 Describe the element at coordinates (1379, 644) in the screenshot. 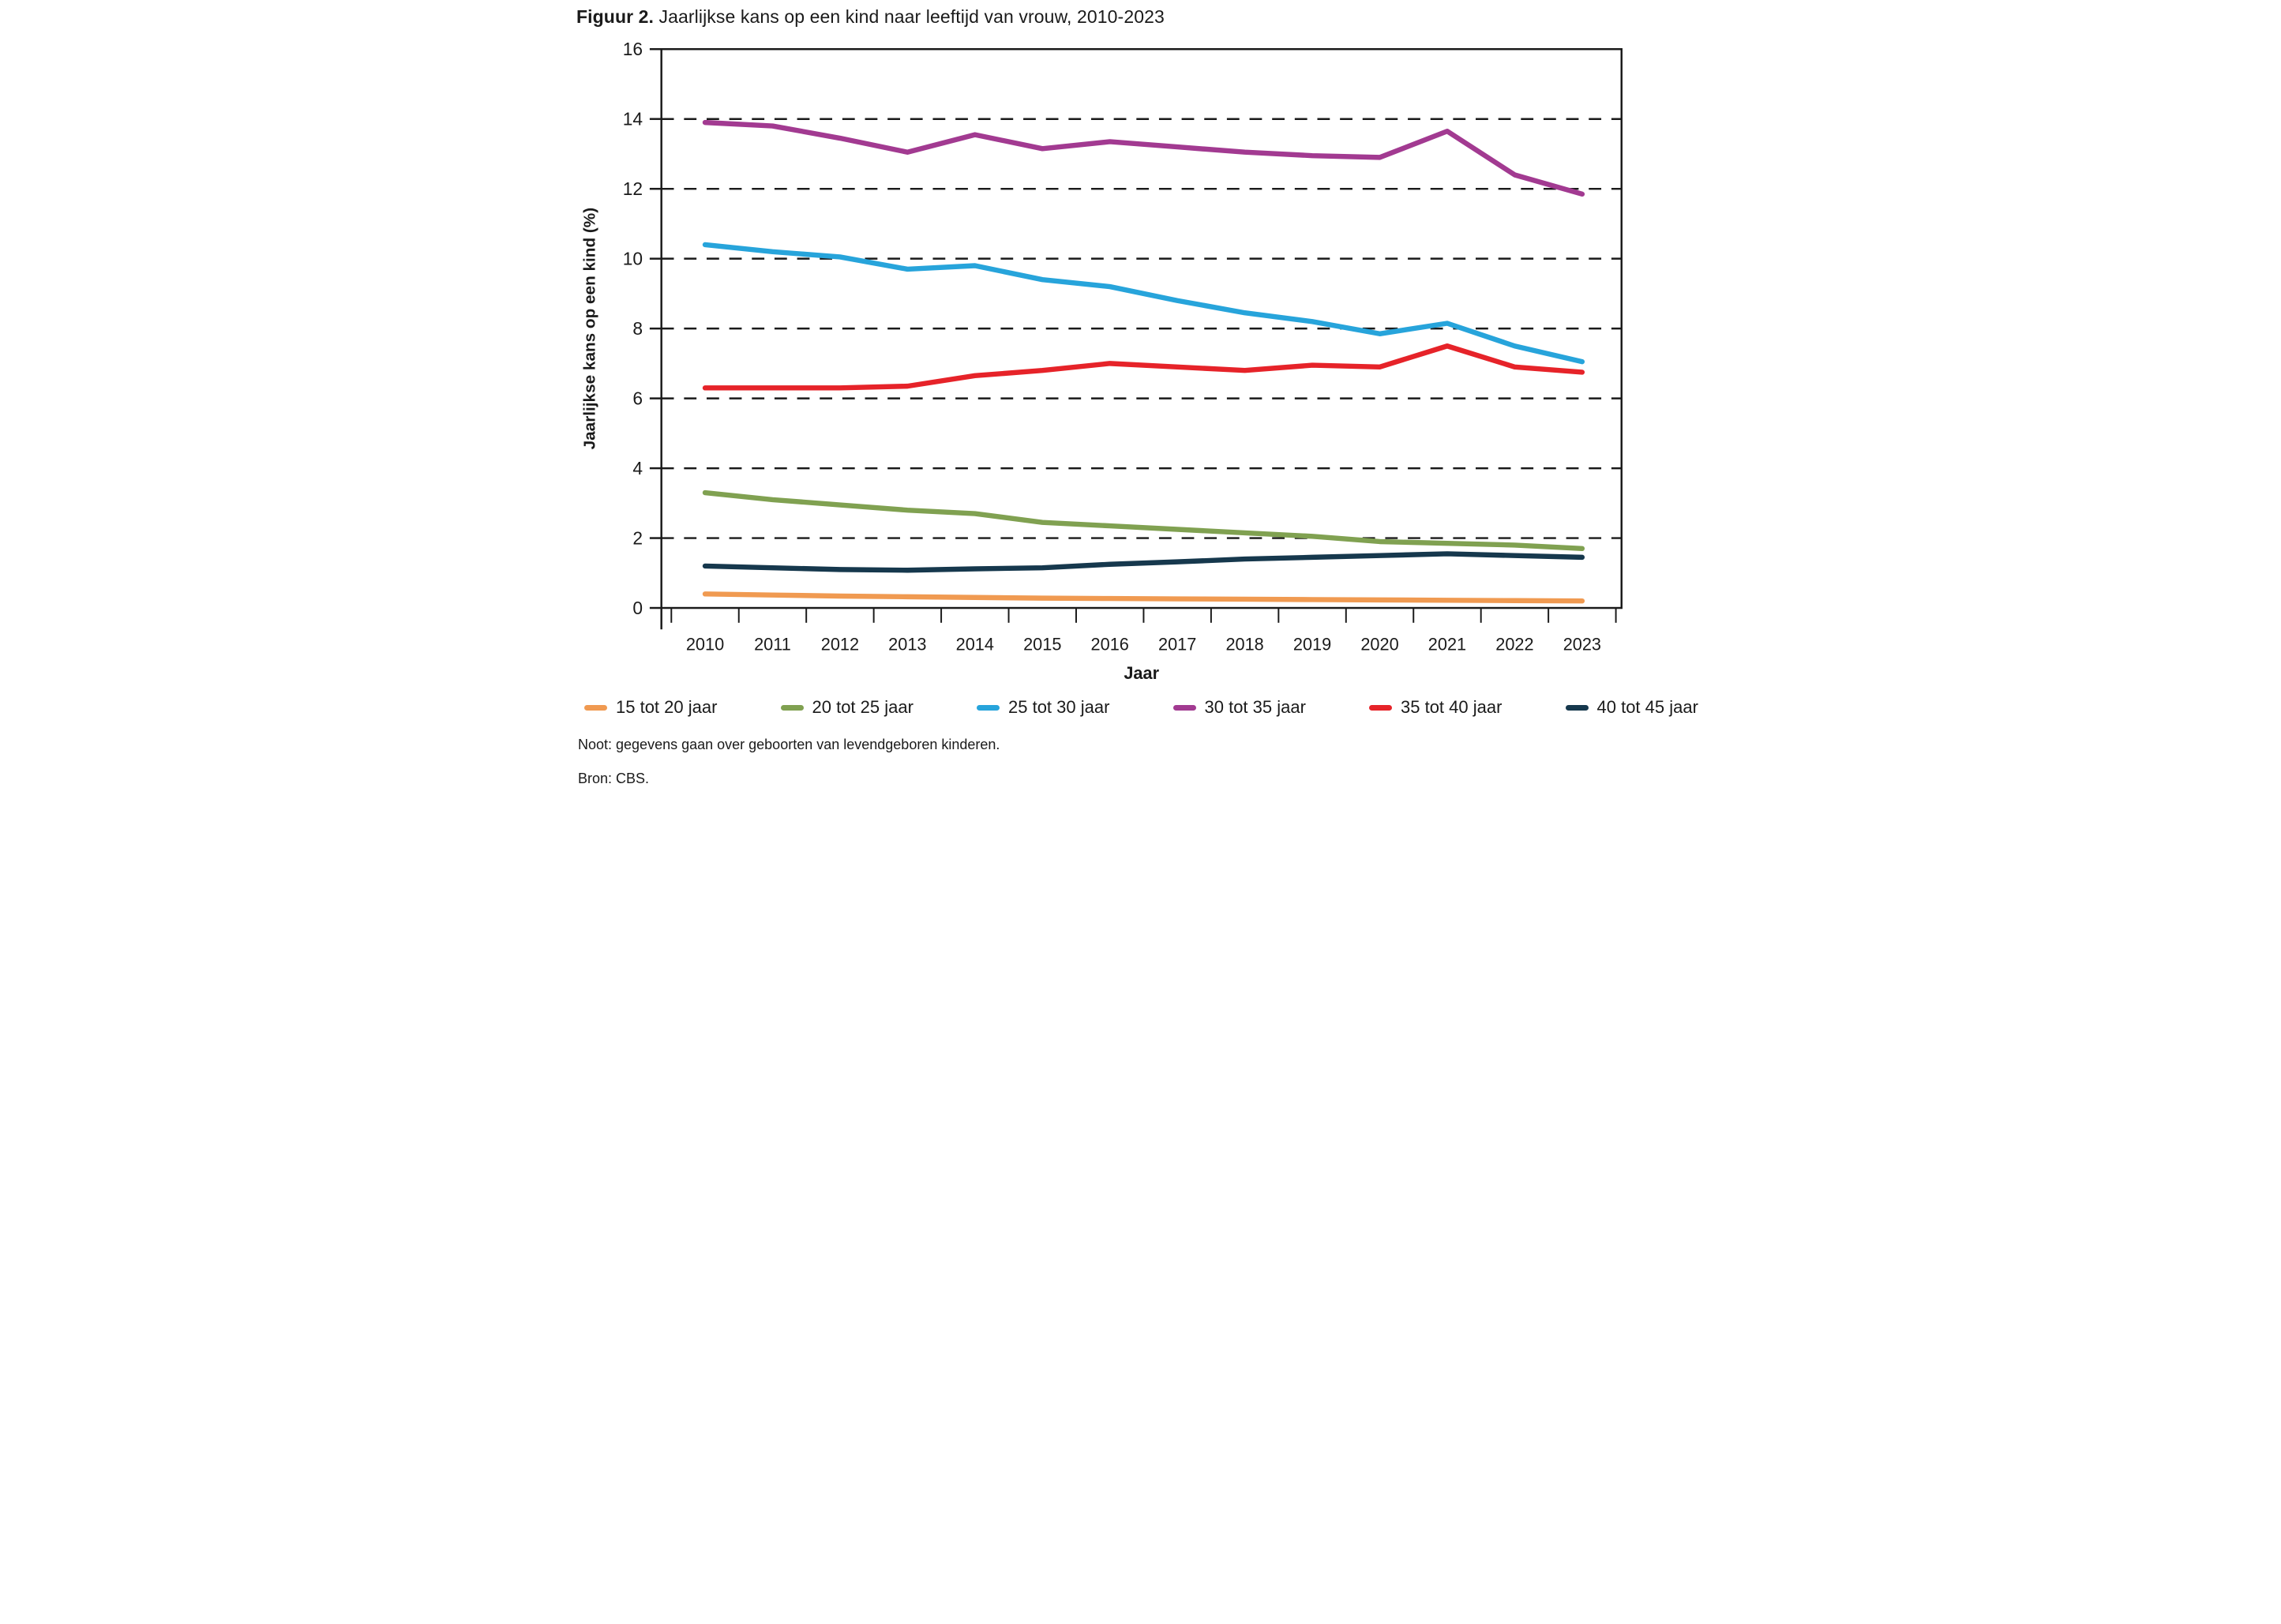

I see `x-tick-label-2020: 2020` at that location.